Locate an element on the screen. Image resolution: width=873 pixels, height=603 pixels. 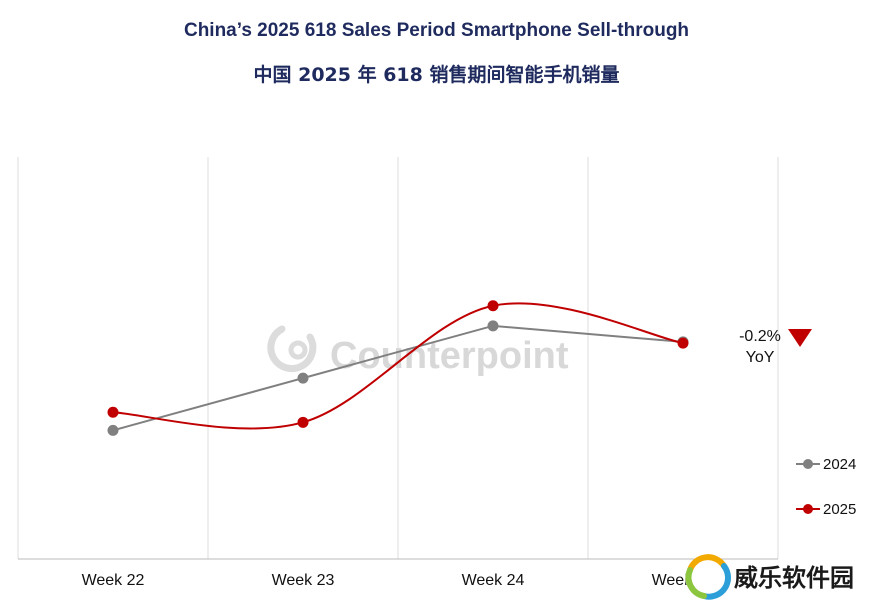
swirl-logo-icon is located at coordinates (708, 577).